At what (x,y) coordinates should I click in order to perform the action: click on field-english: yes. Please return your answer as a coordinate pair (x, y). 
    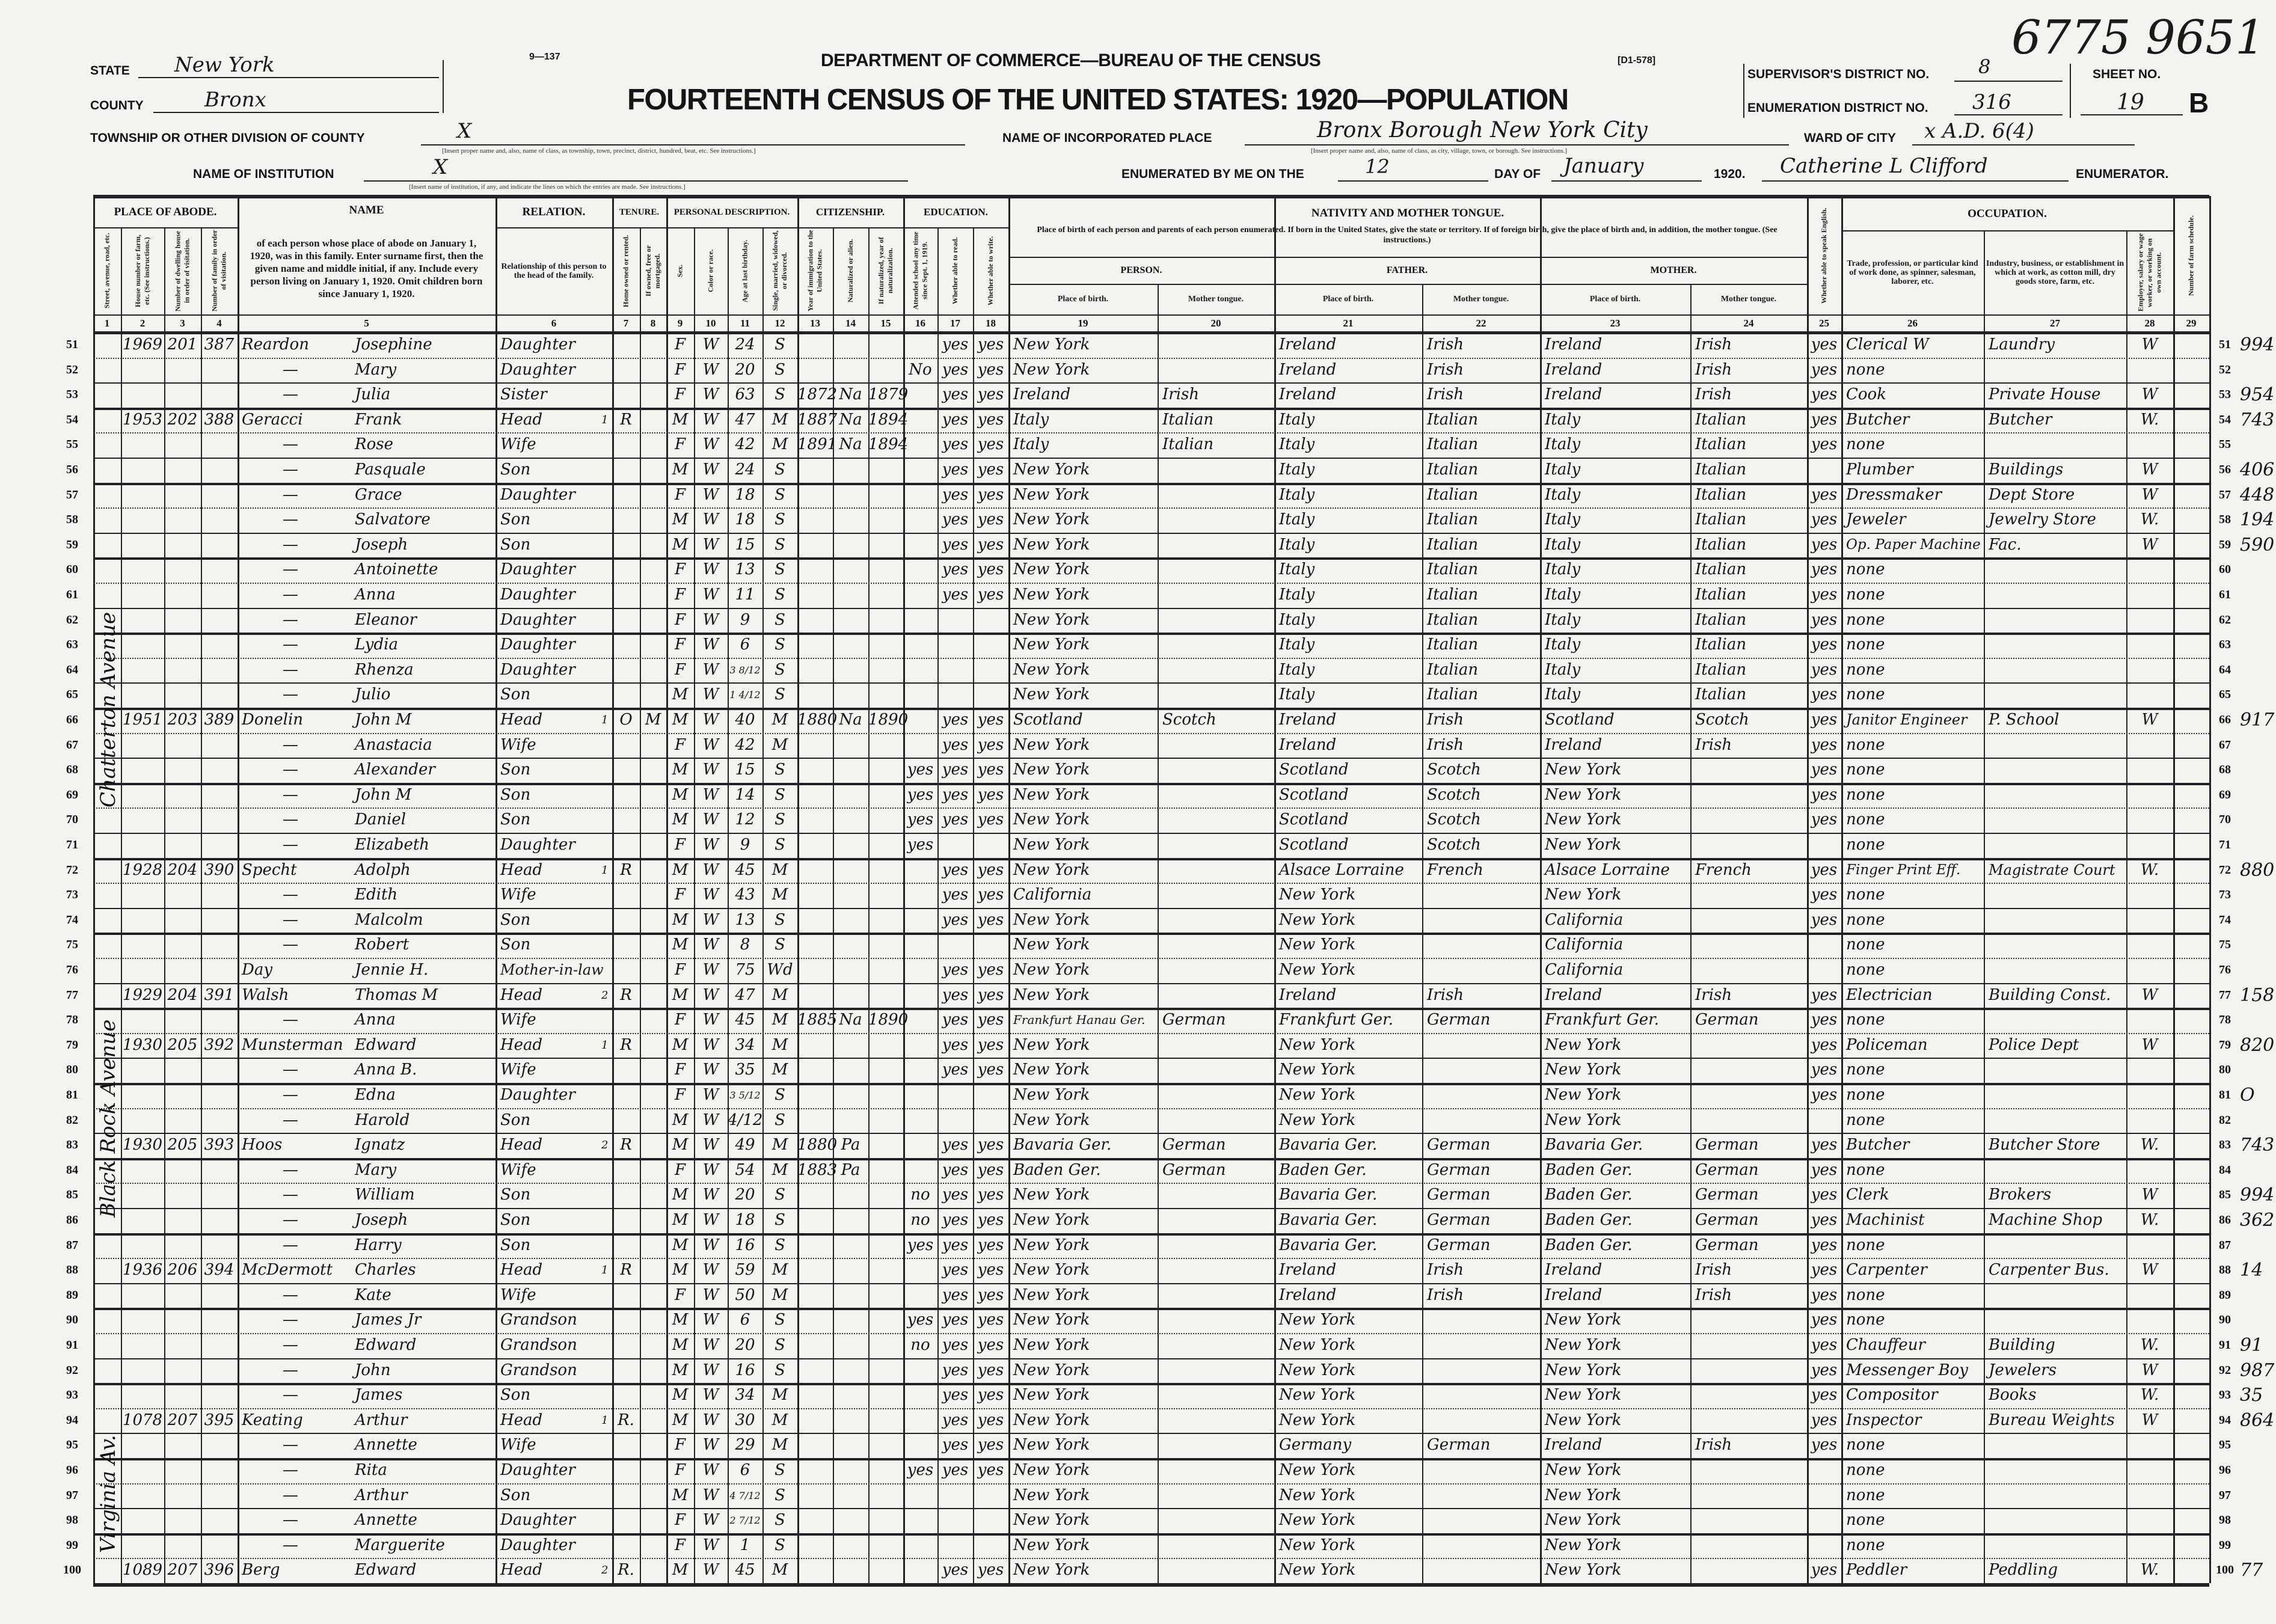
    Looking at the image, I should click on (1825, 994).